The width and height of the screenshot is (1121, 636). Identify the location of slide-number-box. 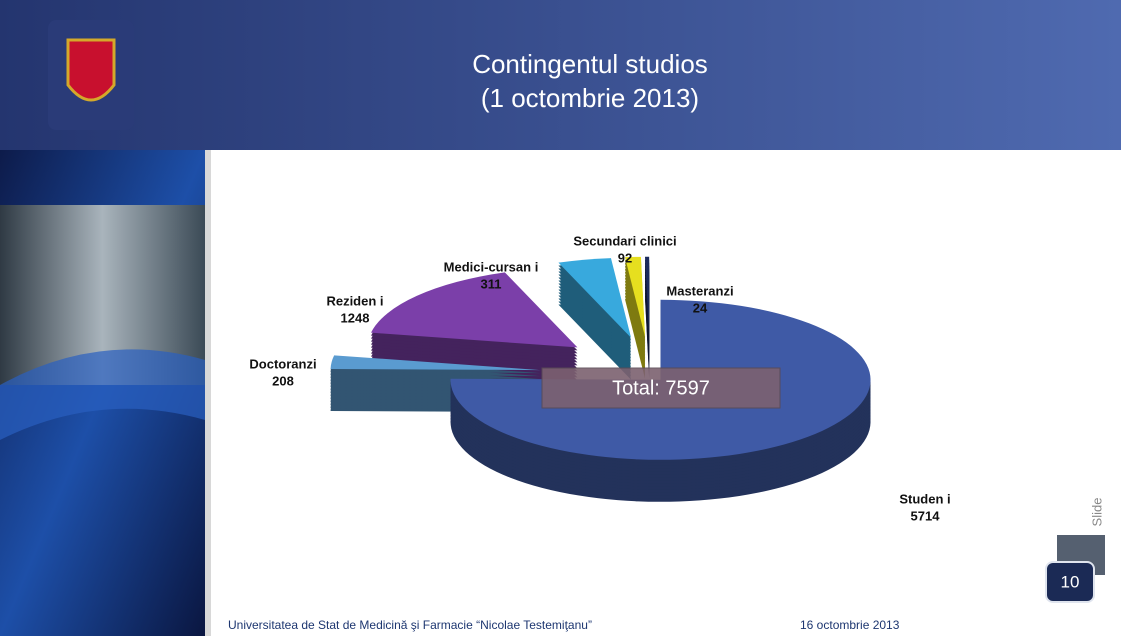
(1070, 582).